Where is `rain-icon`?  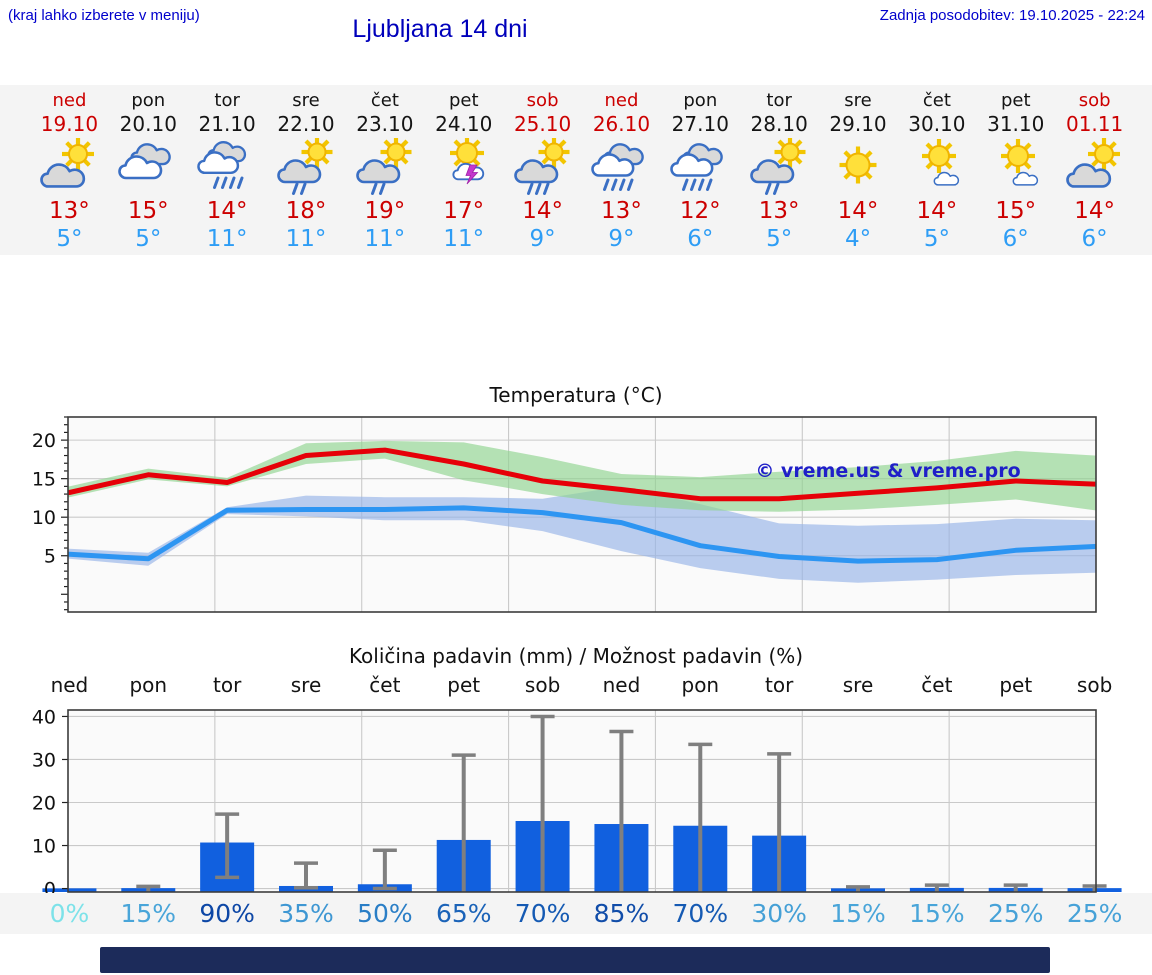 rain-icon is located at coordinates (227, 167).